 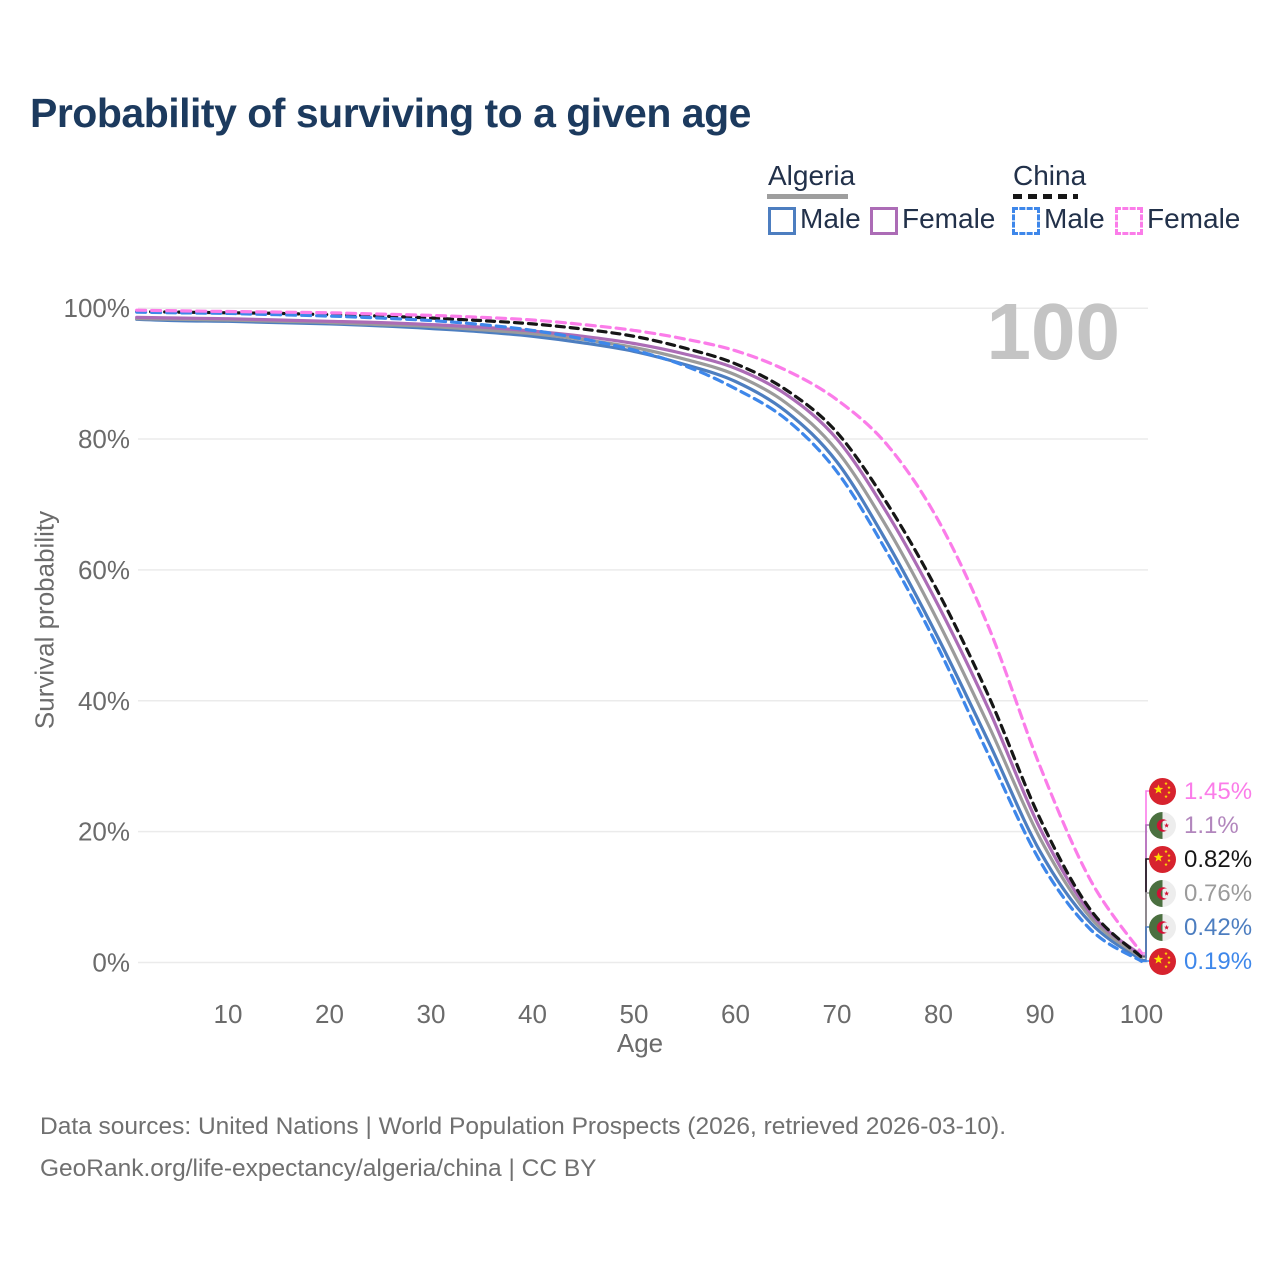 I want to click on end-value-label: 0.42%, so click(x=1218, y=927).